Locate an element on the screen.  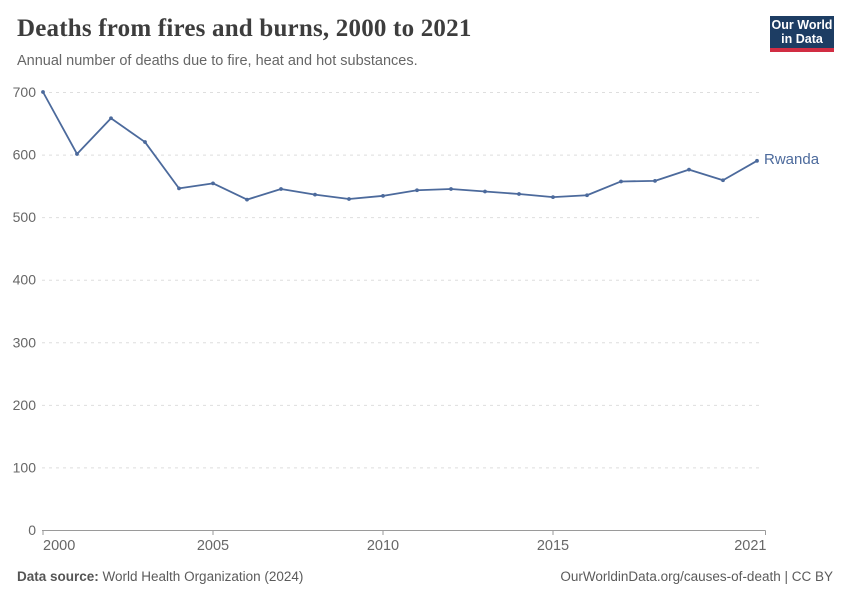
owid-logo-line2: in Data is located at coordinates (802, 39).